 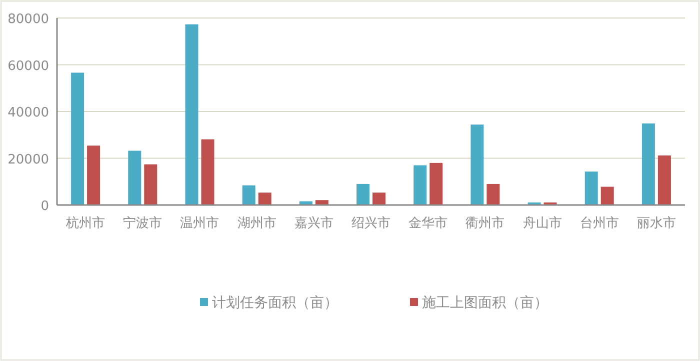 I want to click on y-tick-label: 80000, so click(x=28, y=19).